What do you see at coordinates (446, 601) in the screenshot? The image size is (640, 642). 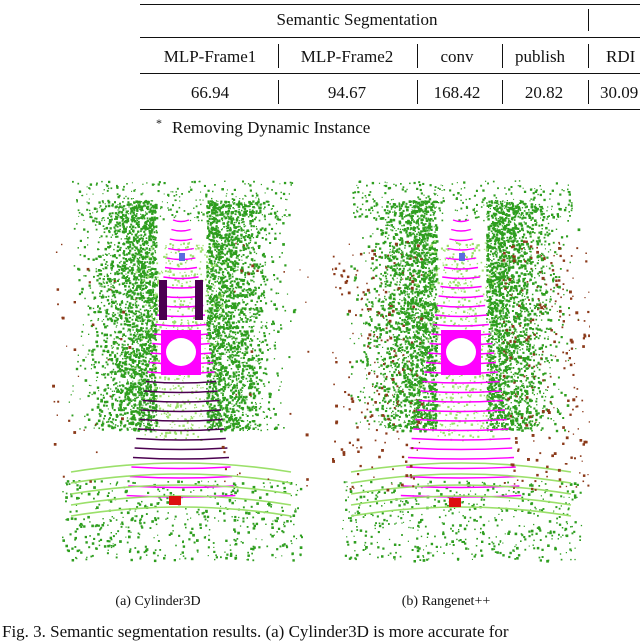 I see `subcaption-rangenet: (b) Rangenet++` at bounding box center [446, 601].